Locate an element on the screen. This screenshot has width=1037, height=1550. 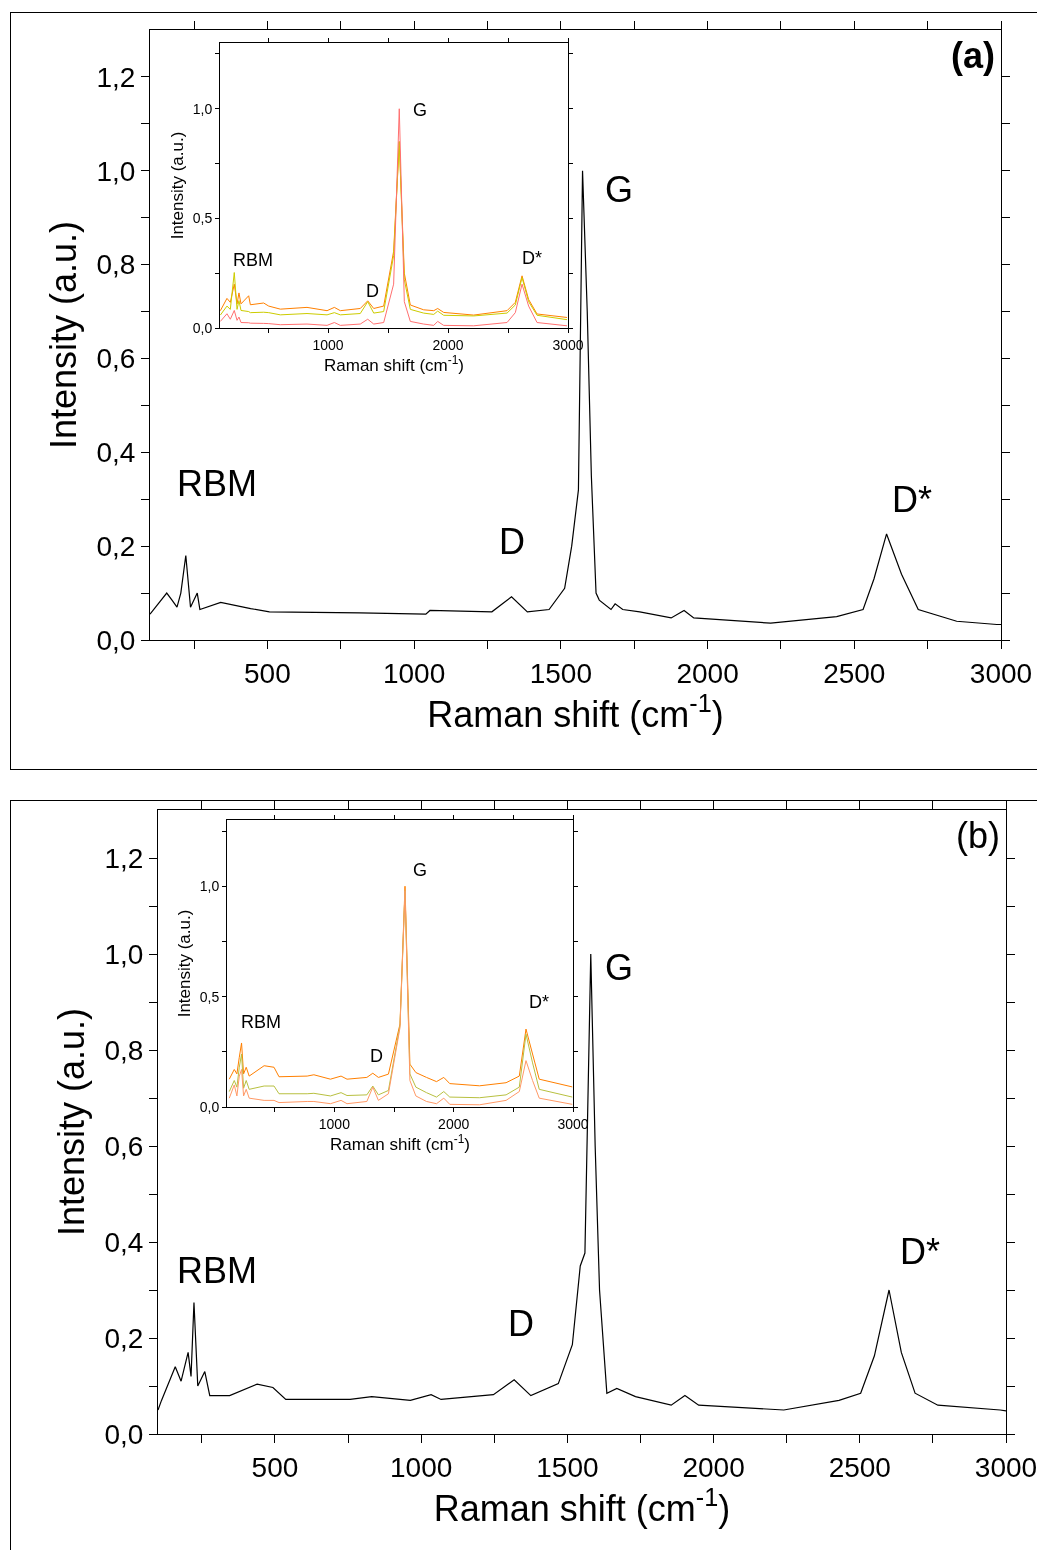
chart-title: (b) is located at coordinates (978, 835).